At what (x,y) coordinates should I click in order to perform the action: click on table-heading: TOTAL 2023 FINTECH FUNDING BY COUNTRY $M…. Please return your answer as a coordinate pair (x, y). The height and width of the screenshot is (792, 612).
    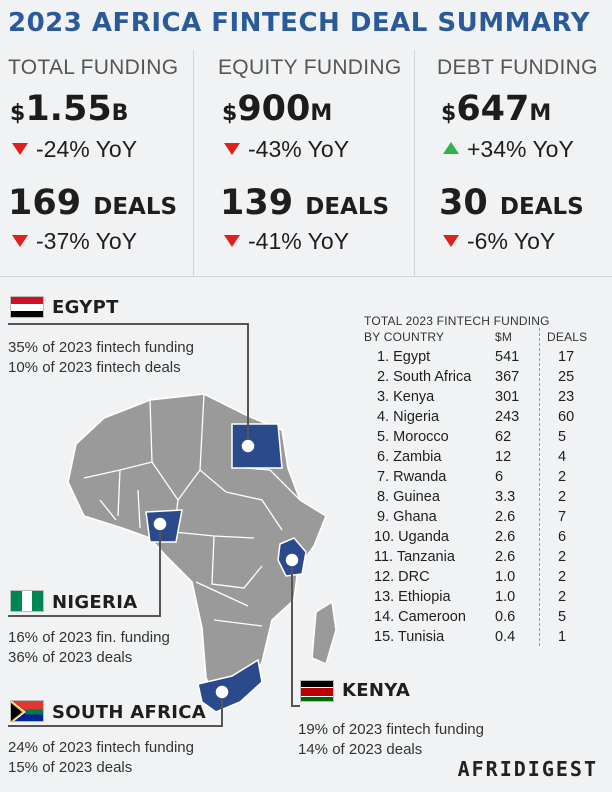
    Looking at the image, I should click on (475, 329).